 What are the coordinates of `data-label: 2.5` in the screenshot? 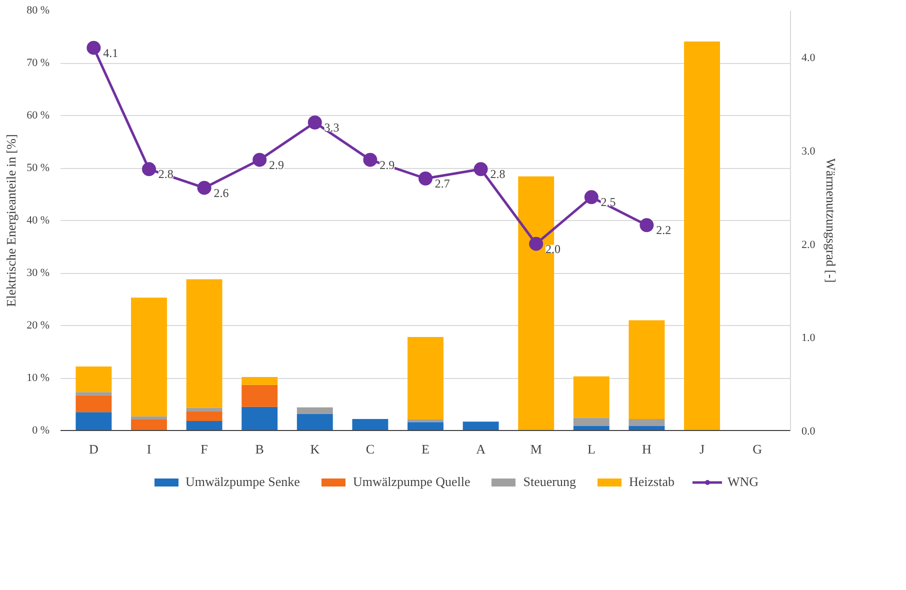 It's located at (608, 202).